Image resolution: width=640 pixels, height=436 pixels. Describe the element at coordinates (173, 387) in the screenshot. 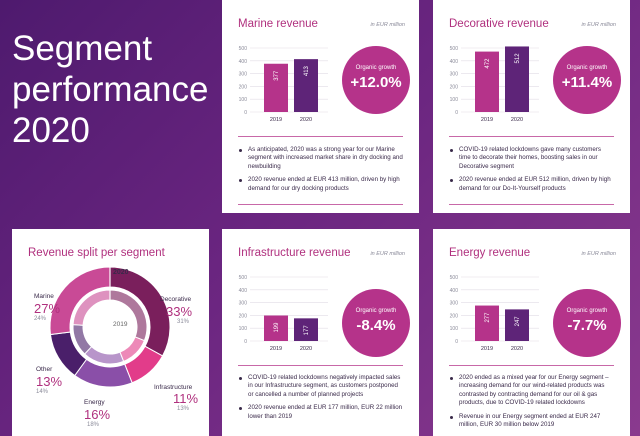

I see `segment-label-infrastructure: Infrastructure` at that location.